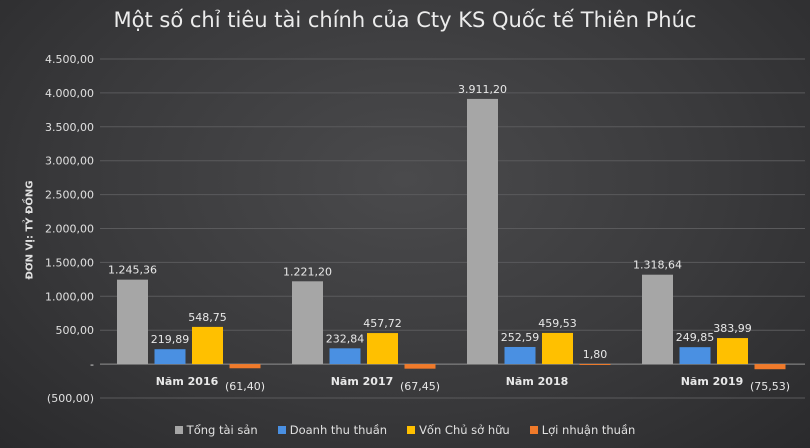 The image size is (810, 448). I want to click on data-label: 232,84, so click(345, 338).